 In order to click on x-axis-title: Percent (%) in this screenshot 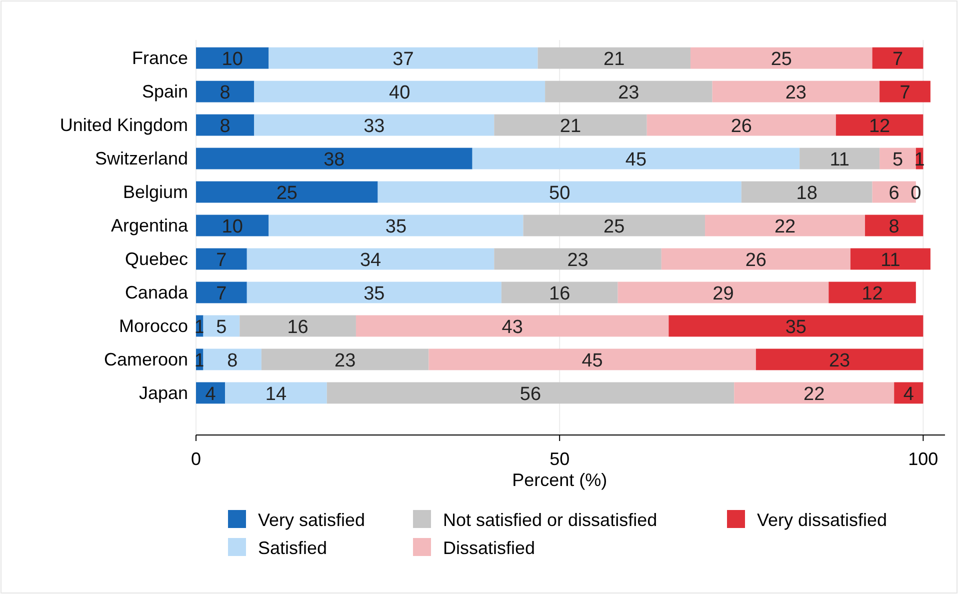, I will do `click(560, 480)`.